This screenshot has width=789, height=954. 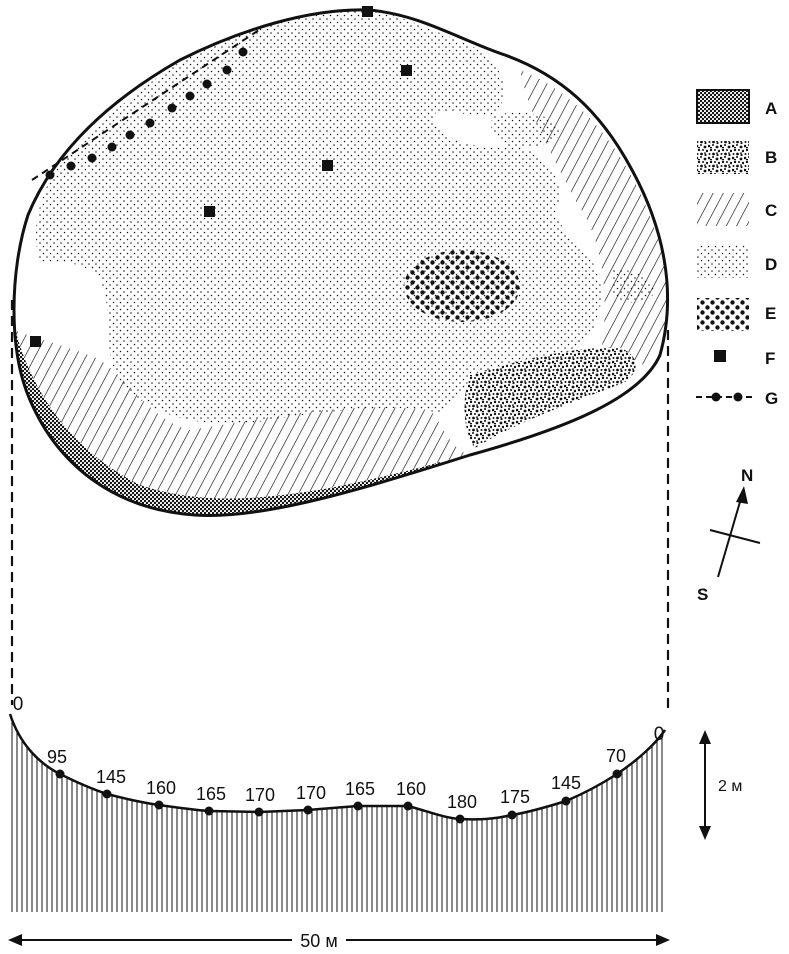 What do you see at coordinates (770, 358) in the screenshot?
I see `legend-label-f: F` at bounding box center [770, 358].